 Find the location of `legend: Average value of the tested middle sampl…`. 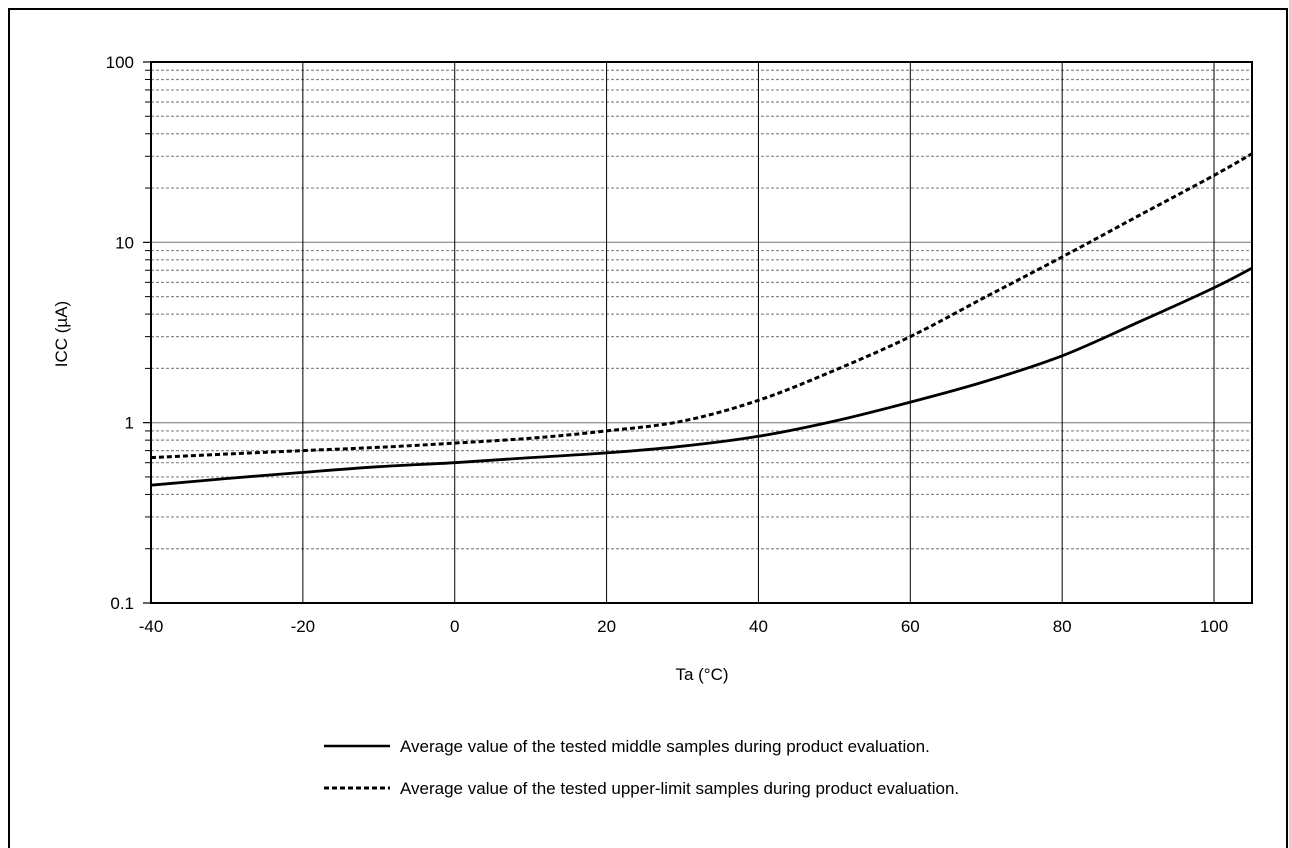

legend: Average value of the tested middle sampl… is located at coordinates (641, 767).